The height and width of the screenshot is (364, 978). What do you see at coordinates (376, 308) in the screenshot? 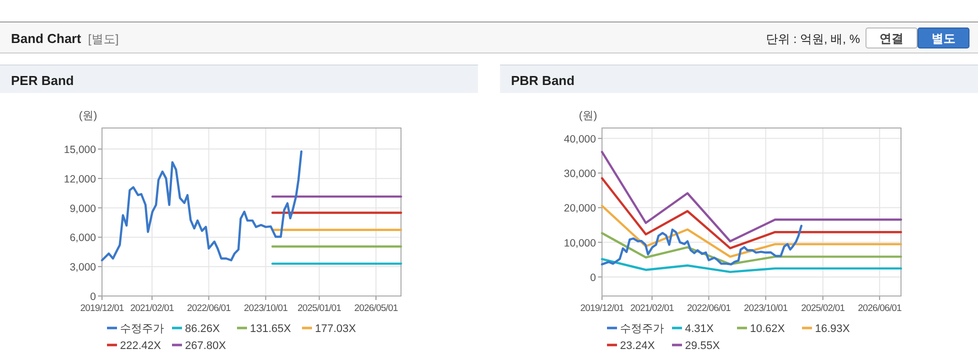
I see `x-tick-label: 2026/05/01` at bounding box center [376, 308].